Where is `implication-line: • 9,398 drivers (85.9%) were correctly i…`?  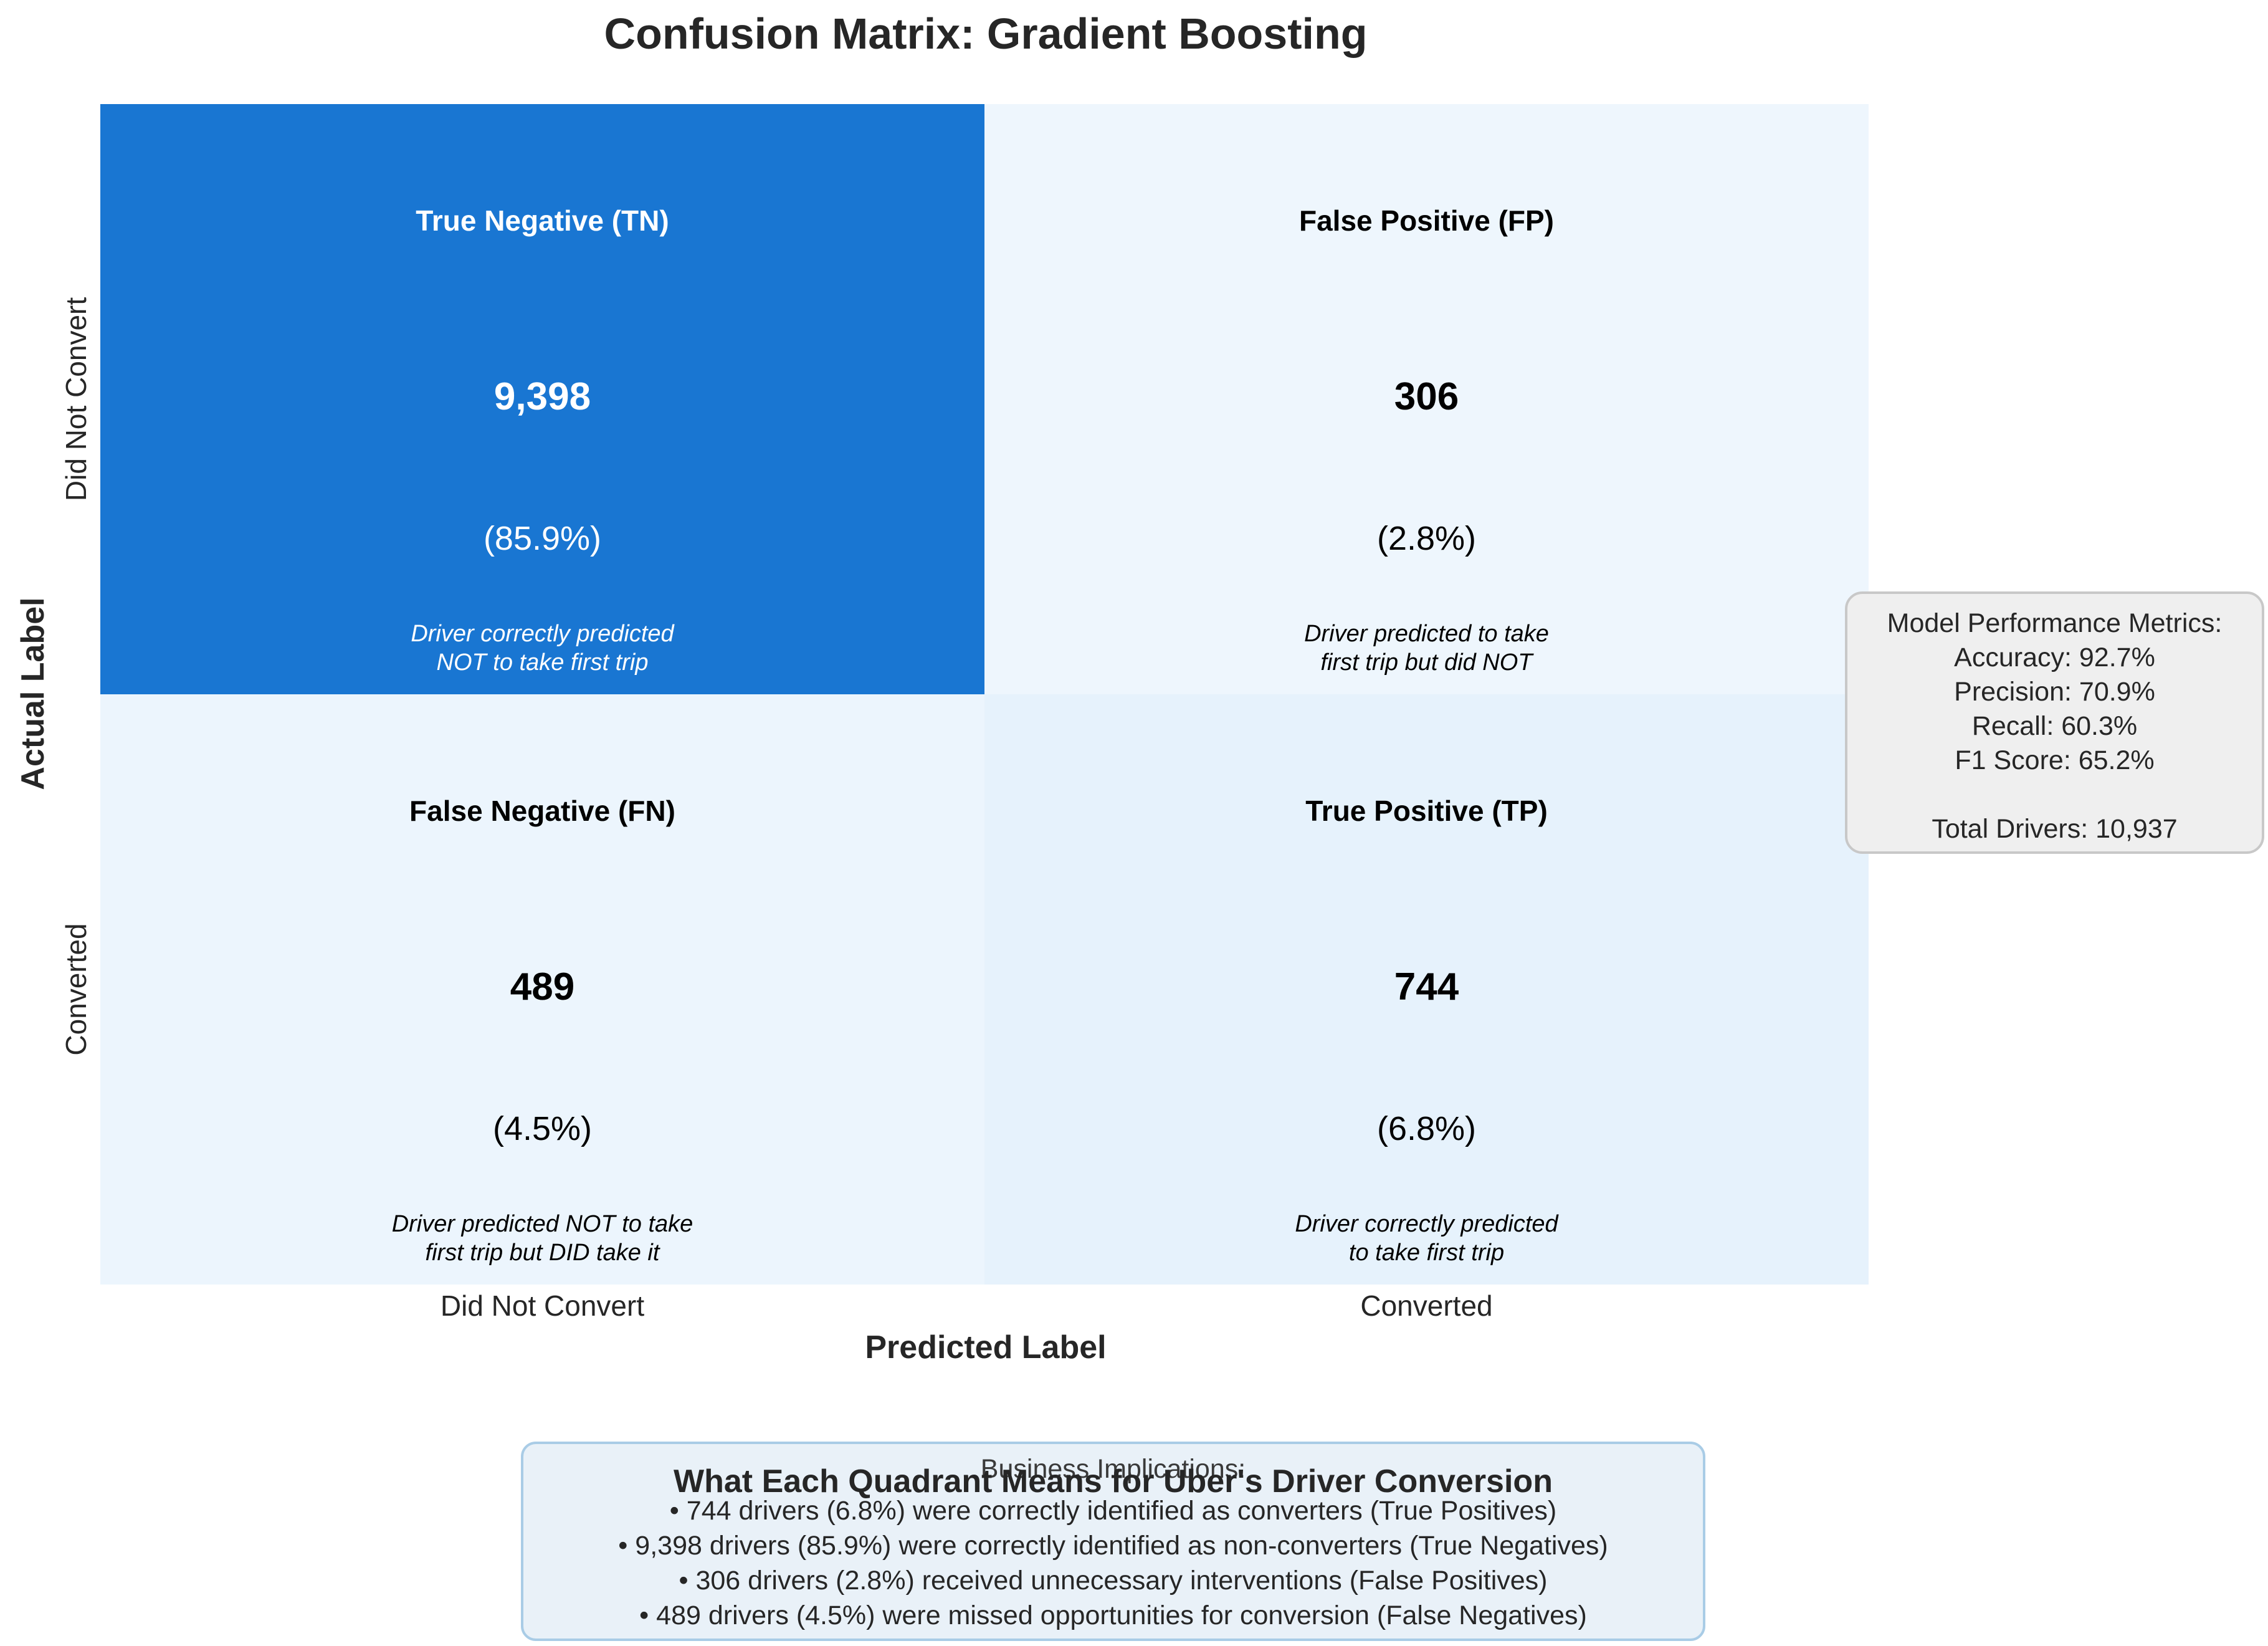 implication-line: • 9,398 drivers (85.9%) were correctly i… is located at coordinates (1113, 1546).